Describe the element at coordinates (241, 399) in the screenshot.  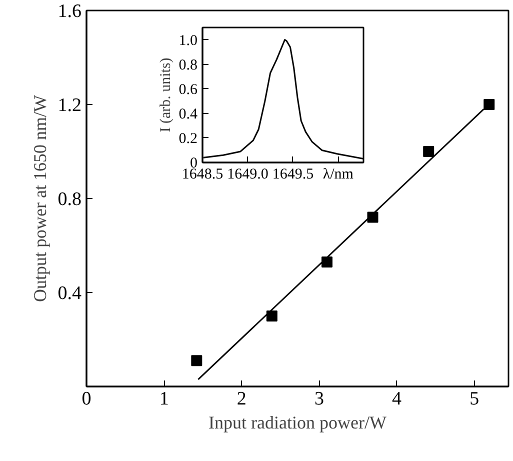
I see `x-tick-label: 2` at that location.